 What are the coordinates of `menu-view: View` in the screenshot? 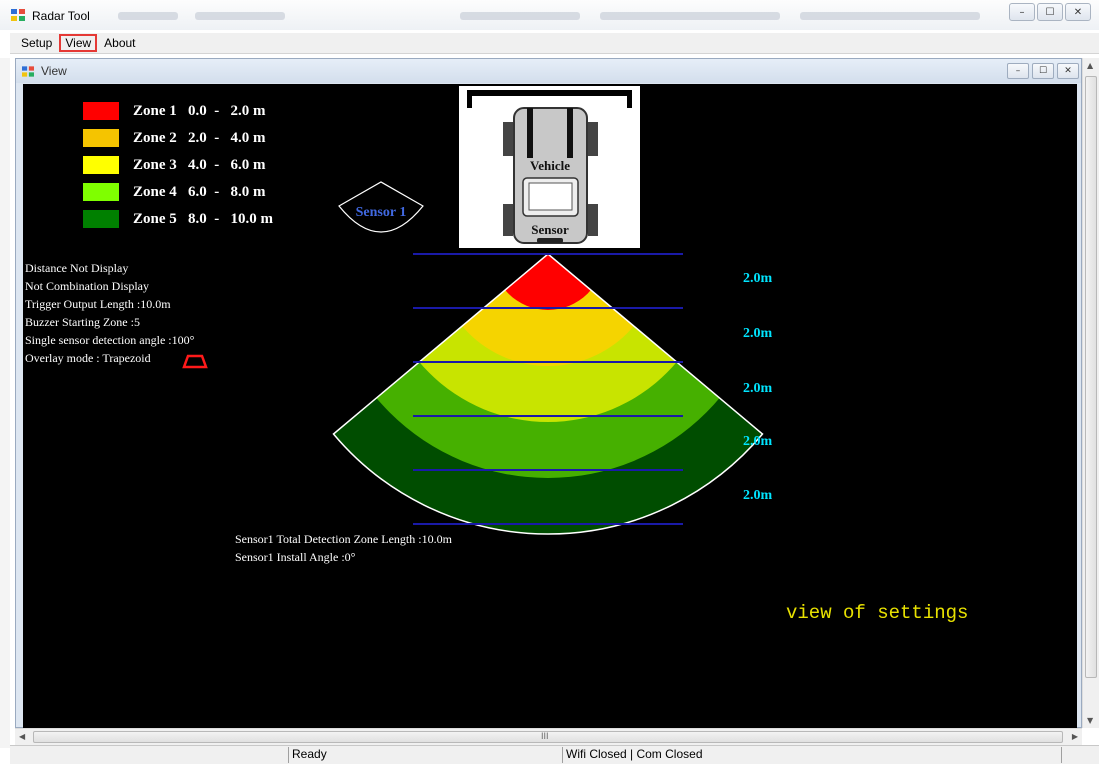 It's located at (78, 43).